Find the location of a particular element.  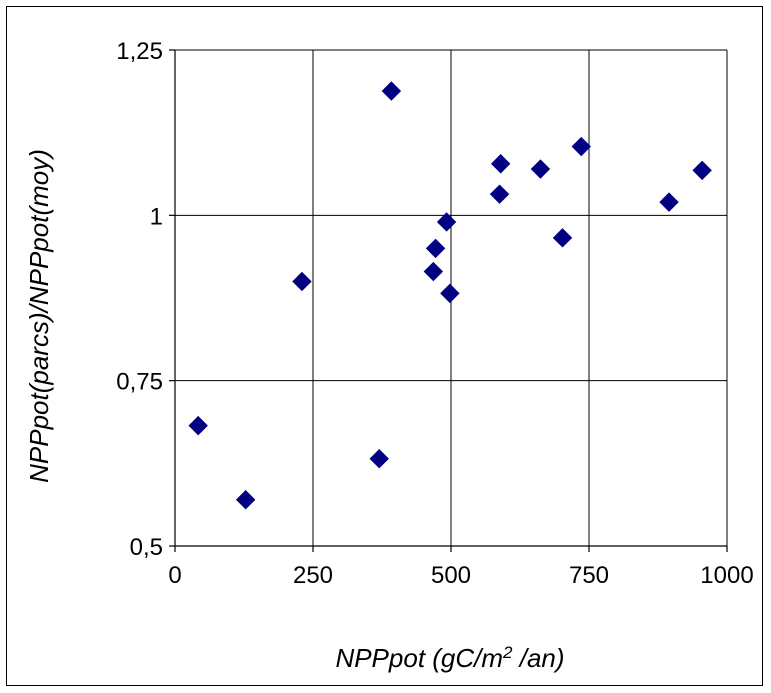

x-axis-label-main: NPPpot (gC/m is located at coordinates (419, 658).